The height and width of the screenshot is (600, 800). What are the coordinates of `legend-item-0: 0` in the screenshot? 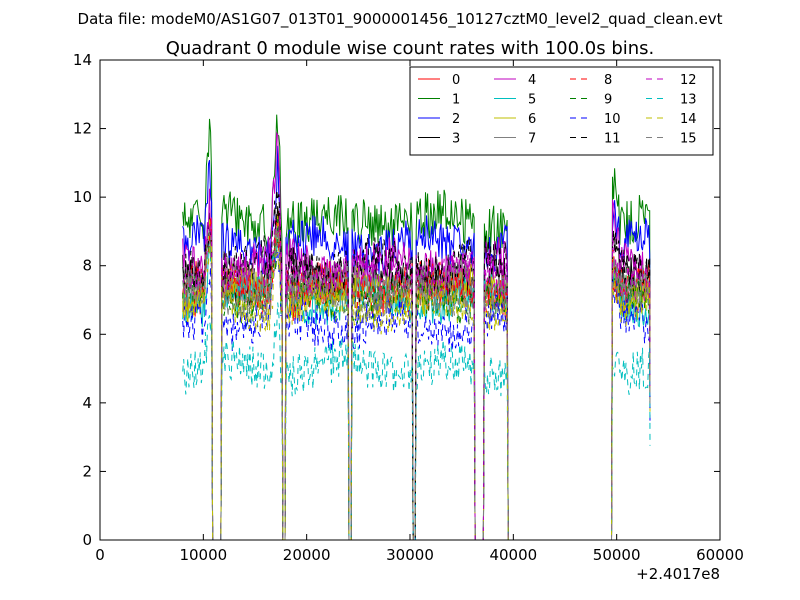 It's located at (439, 80).